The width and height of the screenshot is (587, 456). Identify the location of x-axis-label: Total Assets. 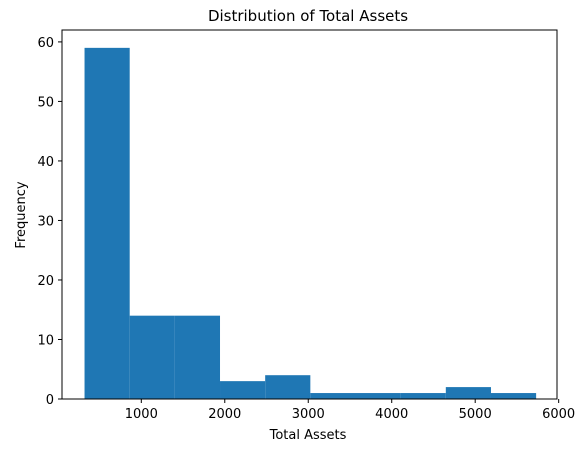
(308, 435).